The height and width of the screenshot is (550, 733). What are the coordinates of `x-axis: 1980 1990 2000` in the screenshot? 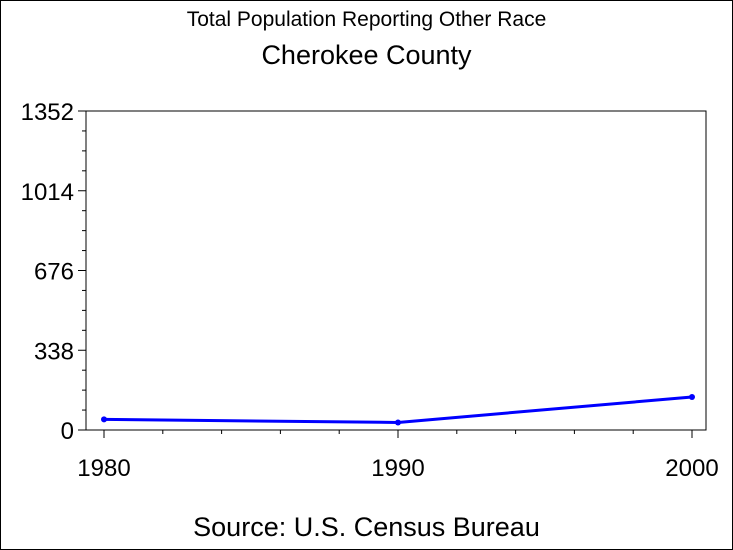 It's located at (398, 456).